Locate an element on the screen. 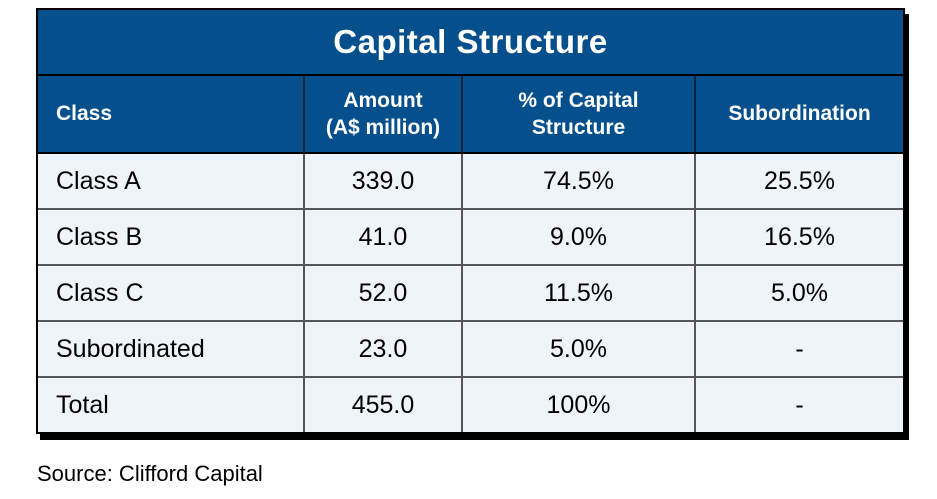  cell-subordination: 16.5% is located at coordinates (798, 237).